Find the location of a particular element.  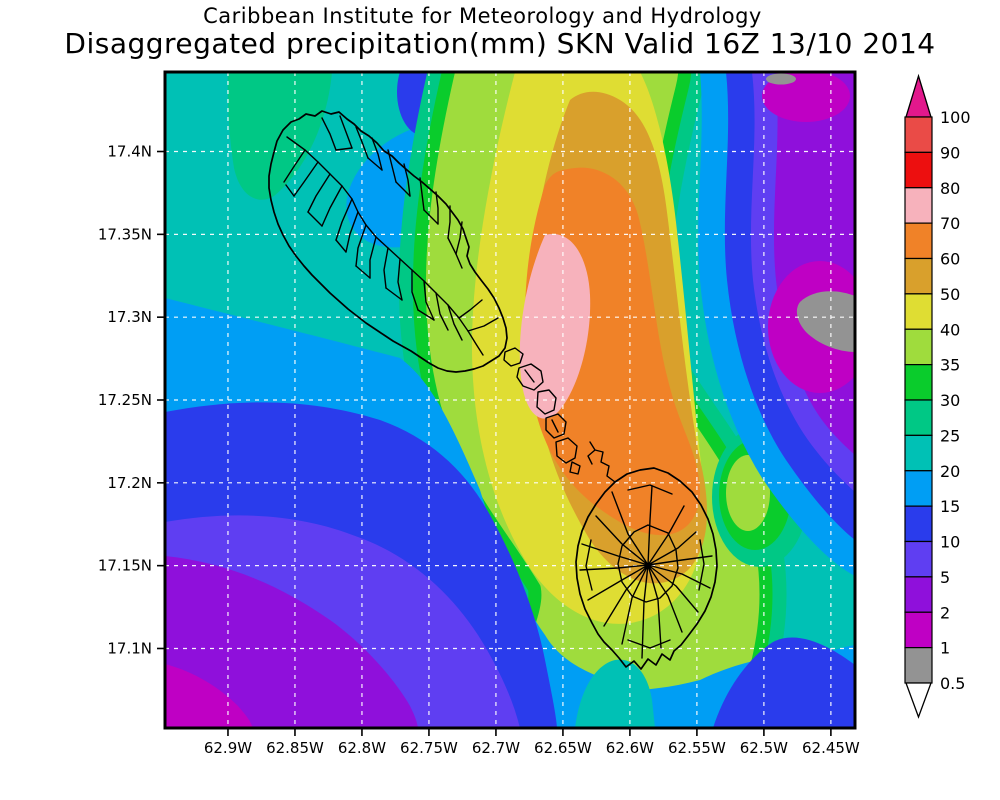

colorbar-label: 50 is located at coordinates (950, 294).